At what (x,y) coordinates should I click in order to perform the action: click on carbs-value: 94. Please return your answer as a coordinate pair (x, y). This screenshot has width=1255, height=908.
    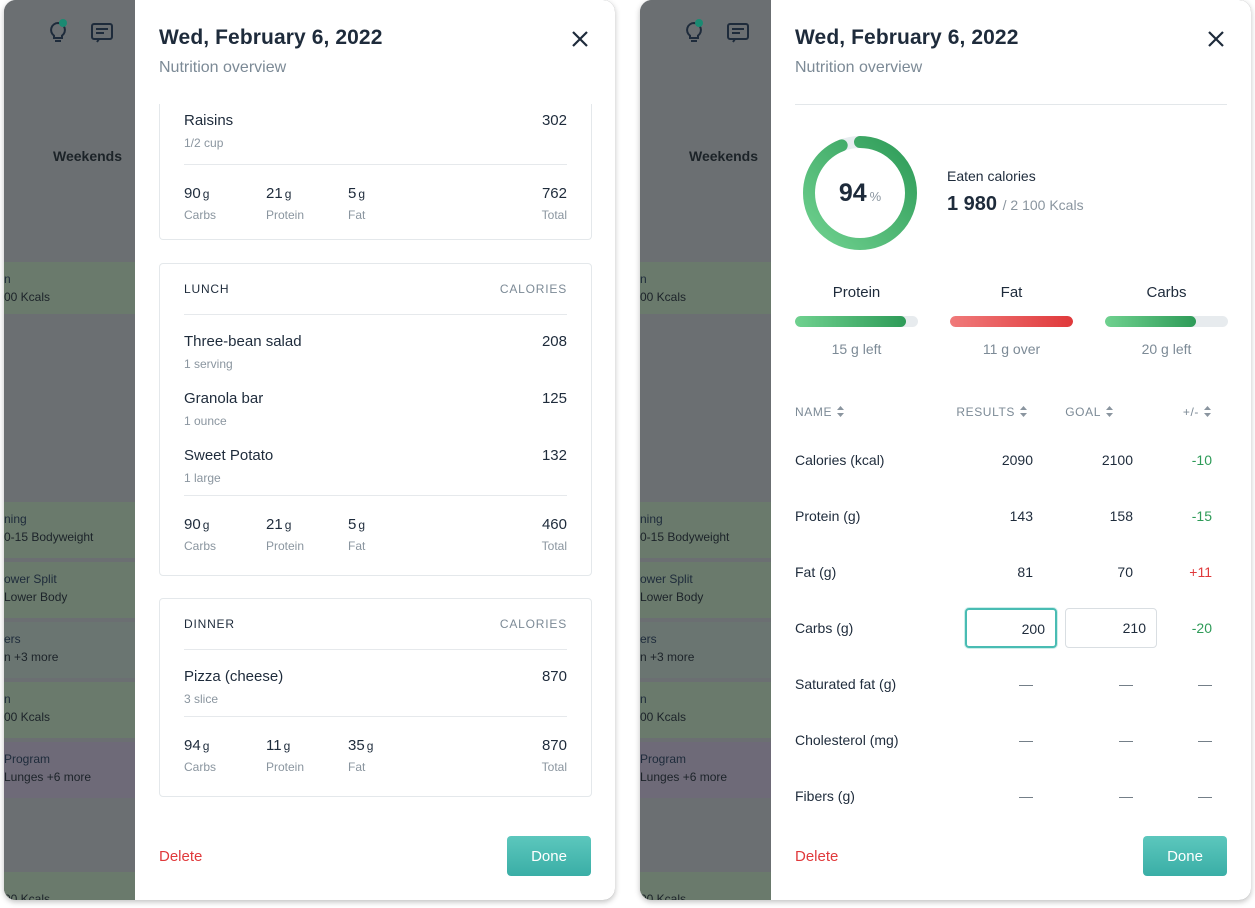
    Looking at the image, I should click on (192, 745).